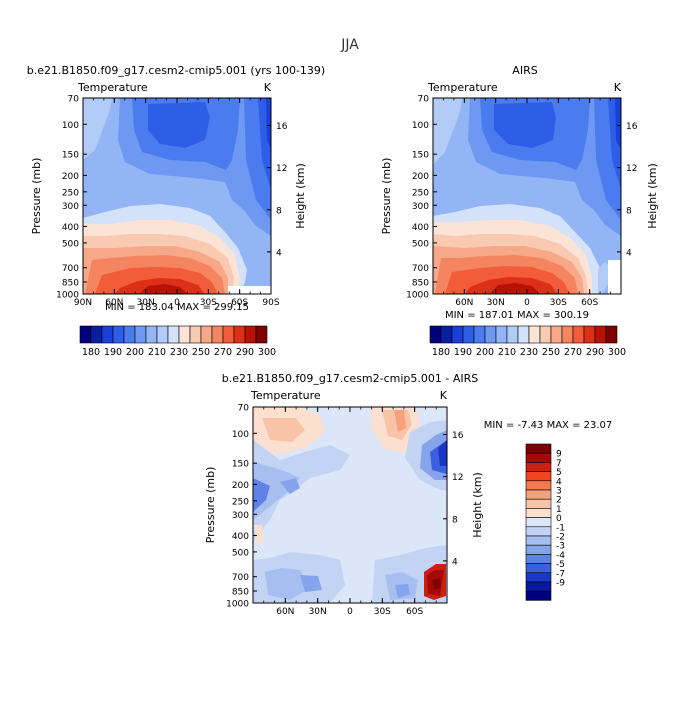  I want to click on colorbar-label: 9, so click(559, 455).